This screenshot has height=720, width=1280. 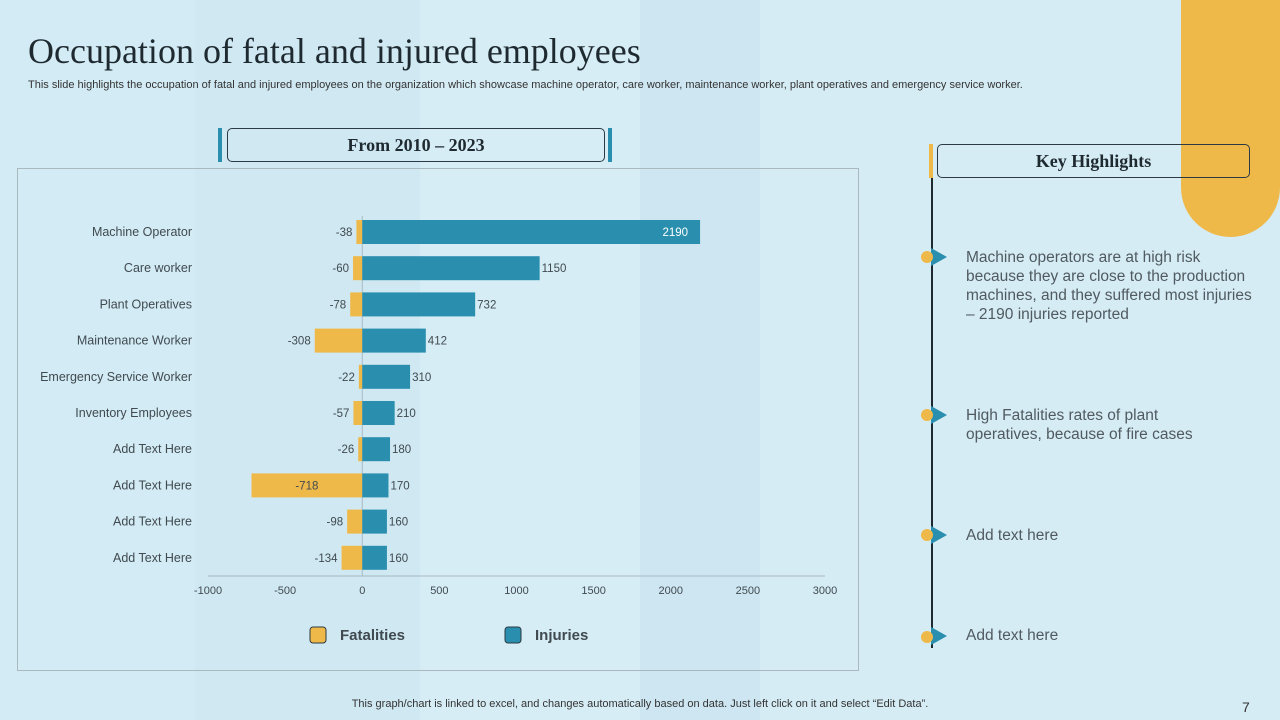 I want to click on x-tick-label: 2000, so click(x=671, y=591).